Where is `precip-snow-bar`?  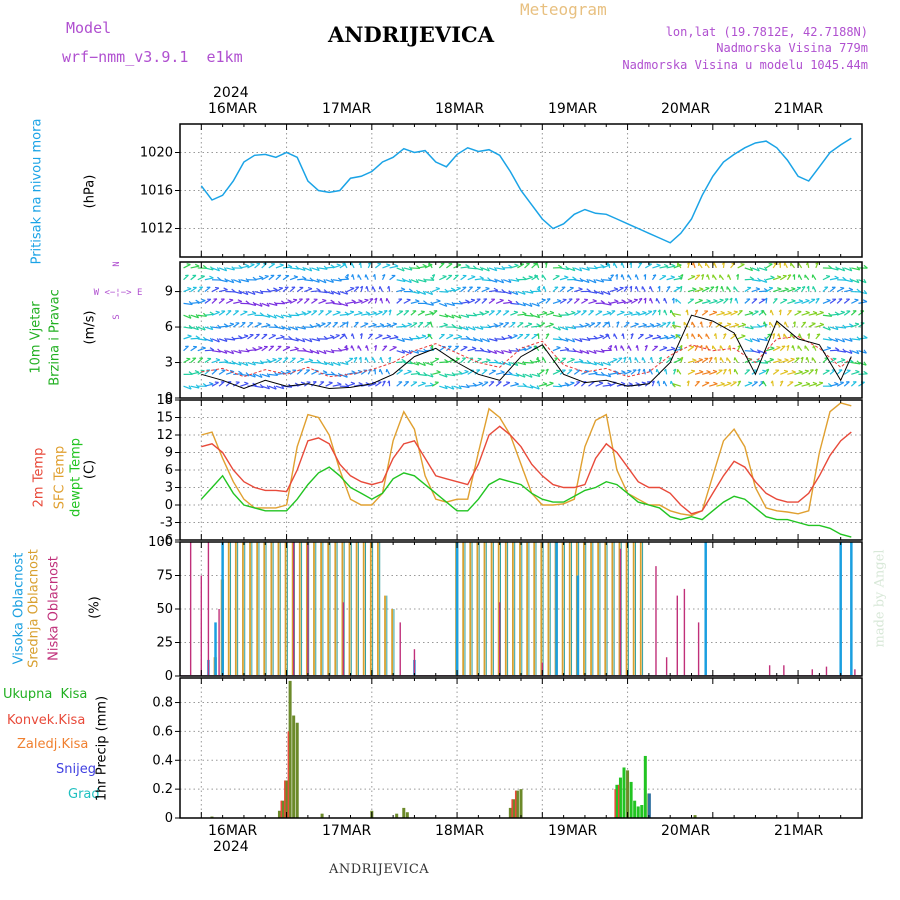
precip-snow-bar is located at coordinates (649, 805).